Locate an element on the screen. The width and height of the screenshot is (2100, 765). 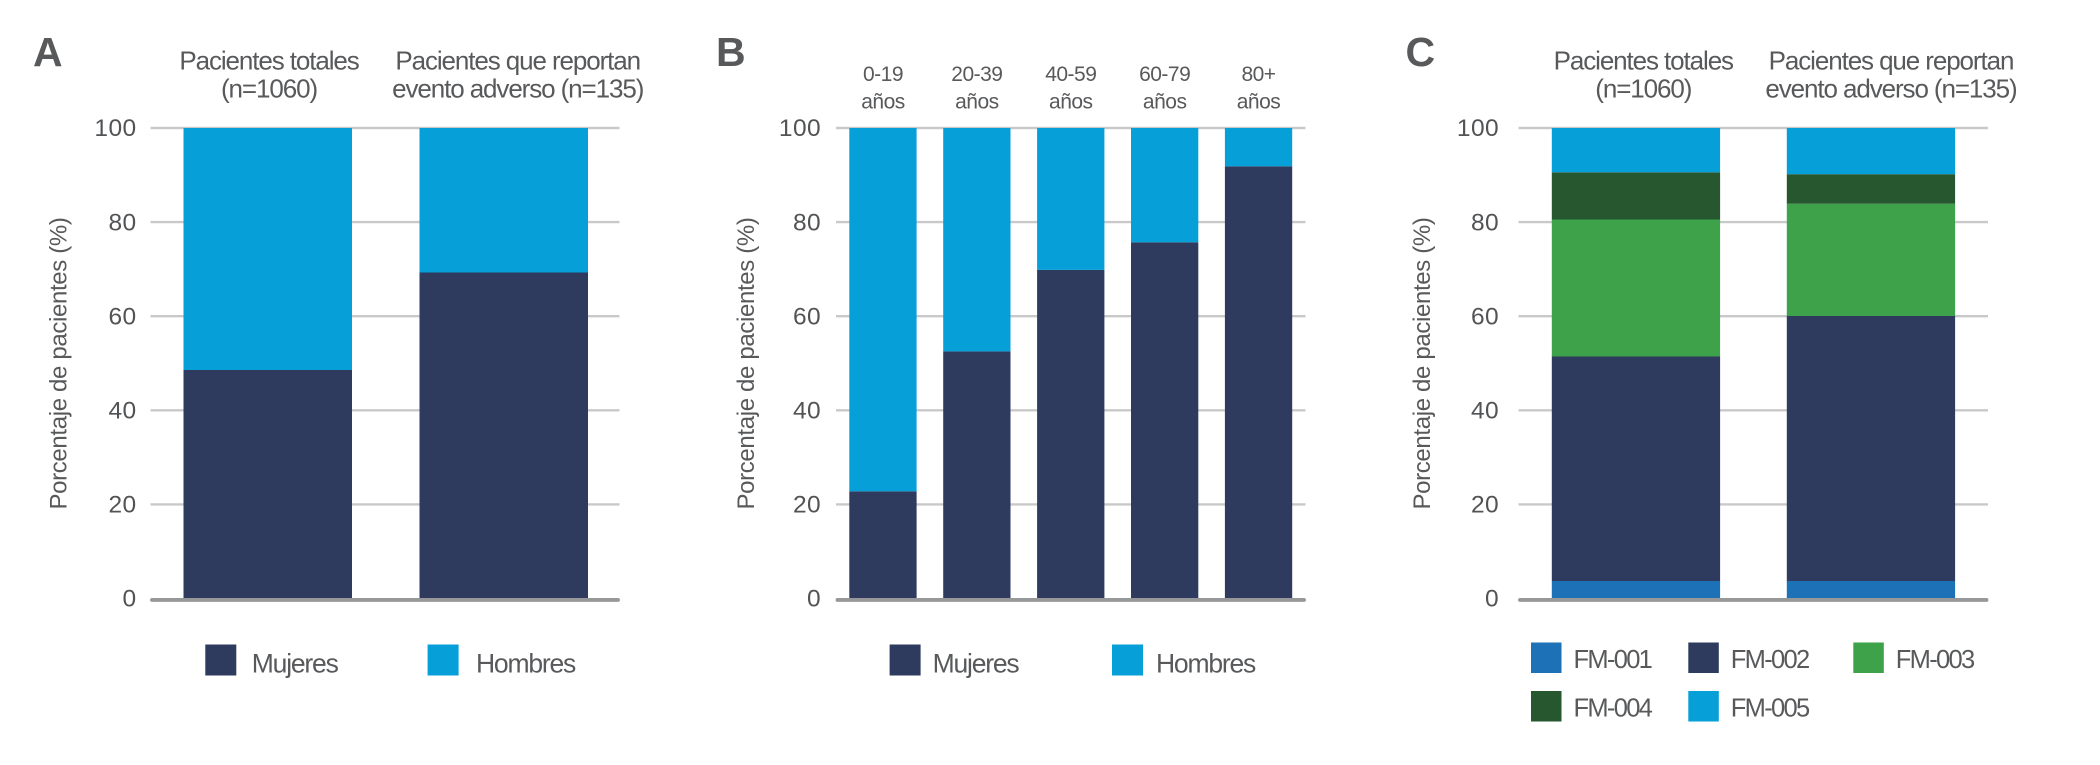
svg-text: 20-39 is located at coordinates (976, 74).